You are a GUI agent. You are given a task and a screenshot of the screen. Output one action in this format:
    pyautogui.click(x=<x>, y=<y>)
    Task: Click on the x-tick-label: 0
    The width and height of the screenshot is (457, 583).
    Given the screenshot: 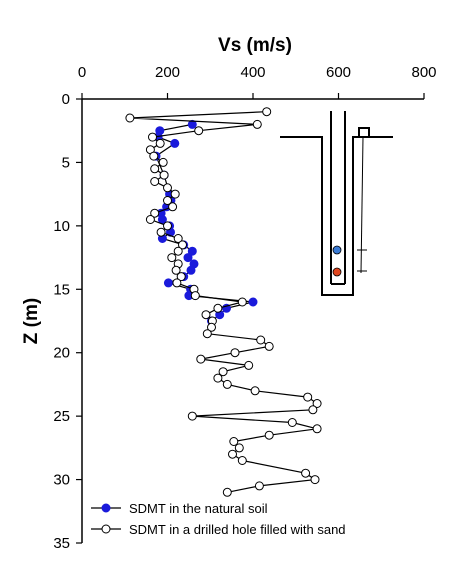 What is the action you would take?
    pyautogui.click(x=82, y=72)
    